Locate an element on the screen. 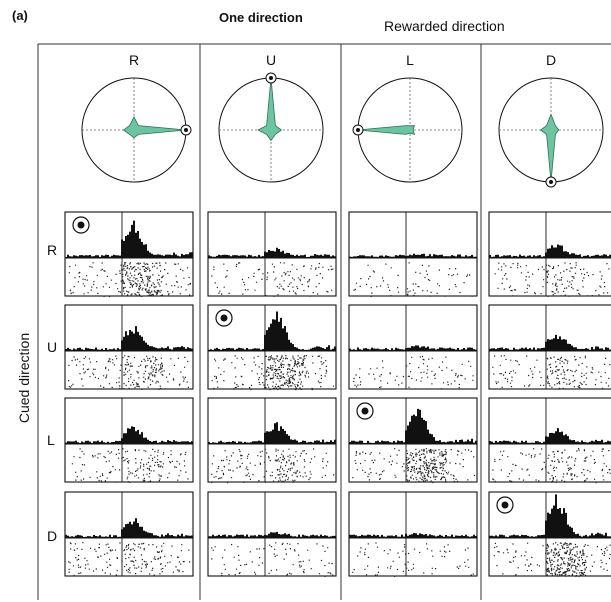 The height and width of the screenshot is (602, 611). row-label-l: L is located at coordinates (51, 440).